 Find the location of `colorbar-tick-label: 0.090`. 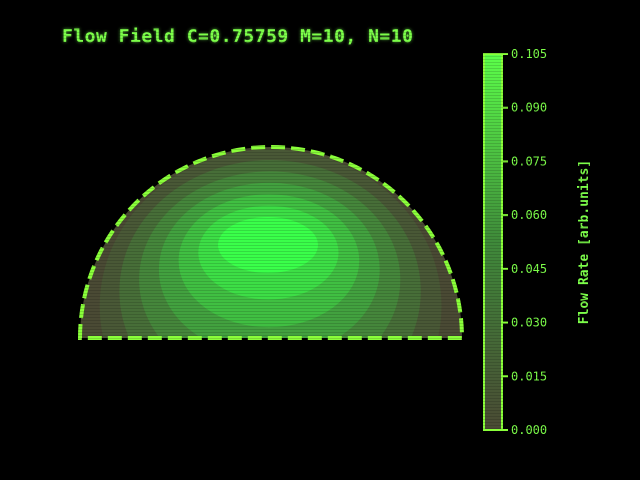

colorbar-tick-label: 0.090 is located at coordinates (529, 108).